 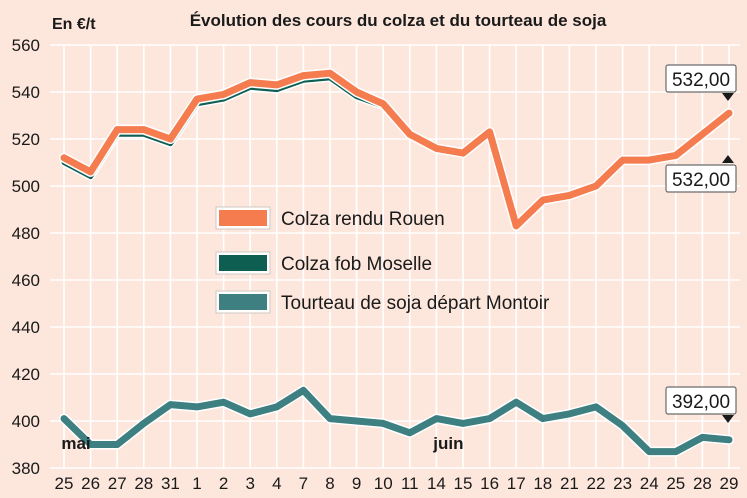 What do you see at coordinates (329, 483) in the screenshot?
I see `x-tick-label: 8` at bounding box center [329, 483].